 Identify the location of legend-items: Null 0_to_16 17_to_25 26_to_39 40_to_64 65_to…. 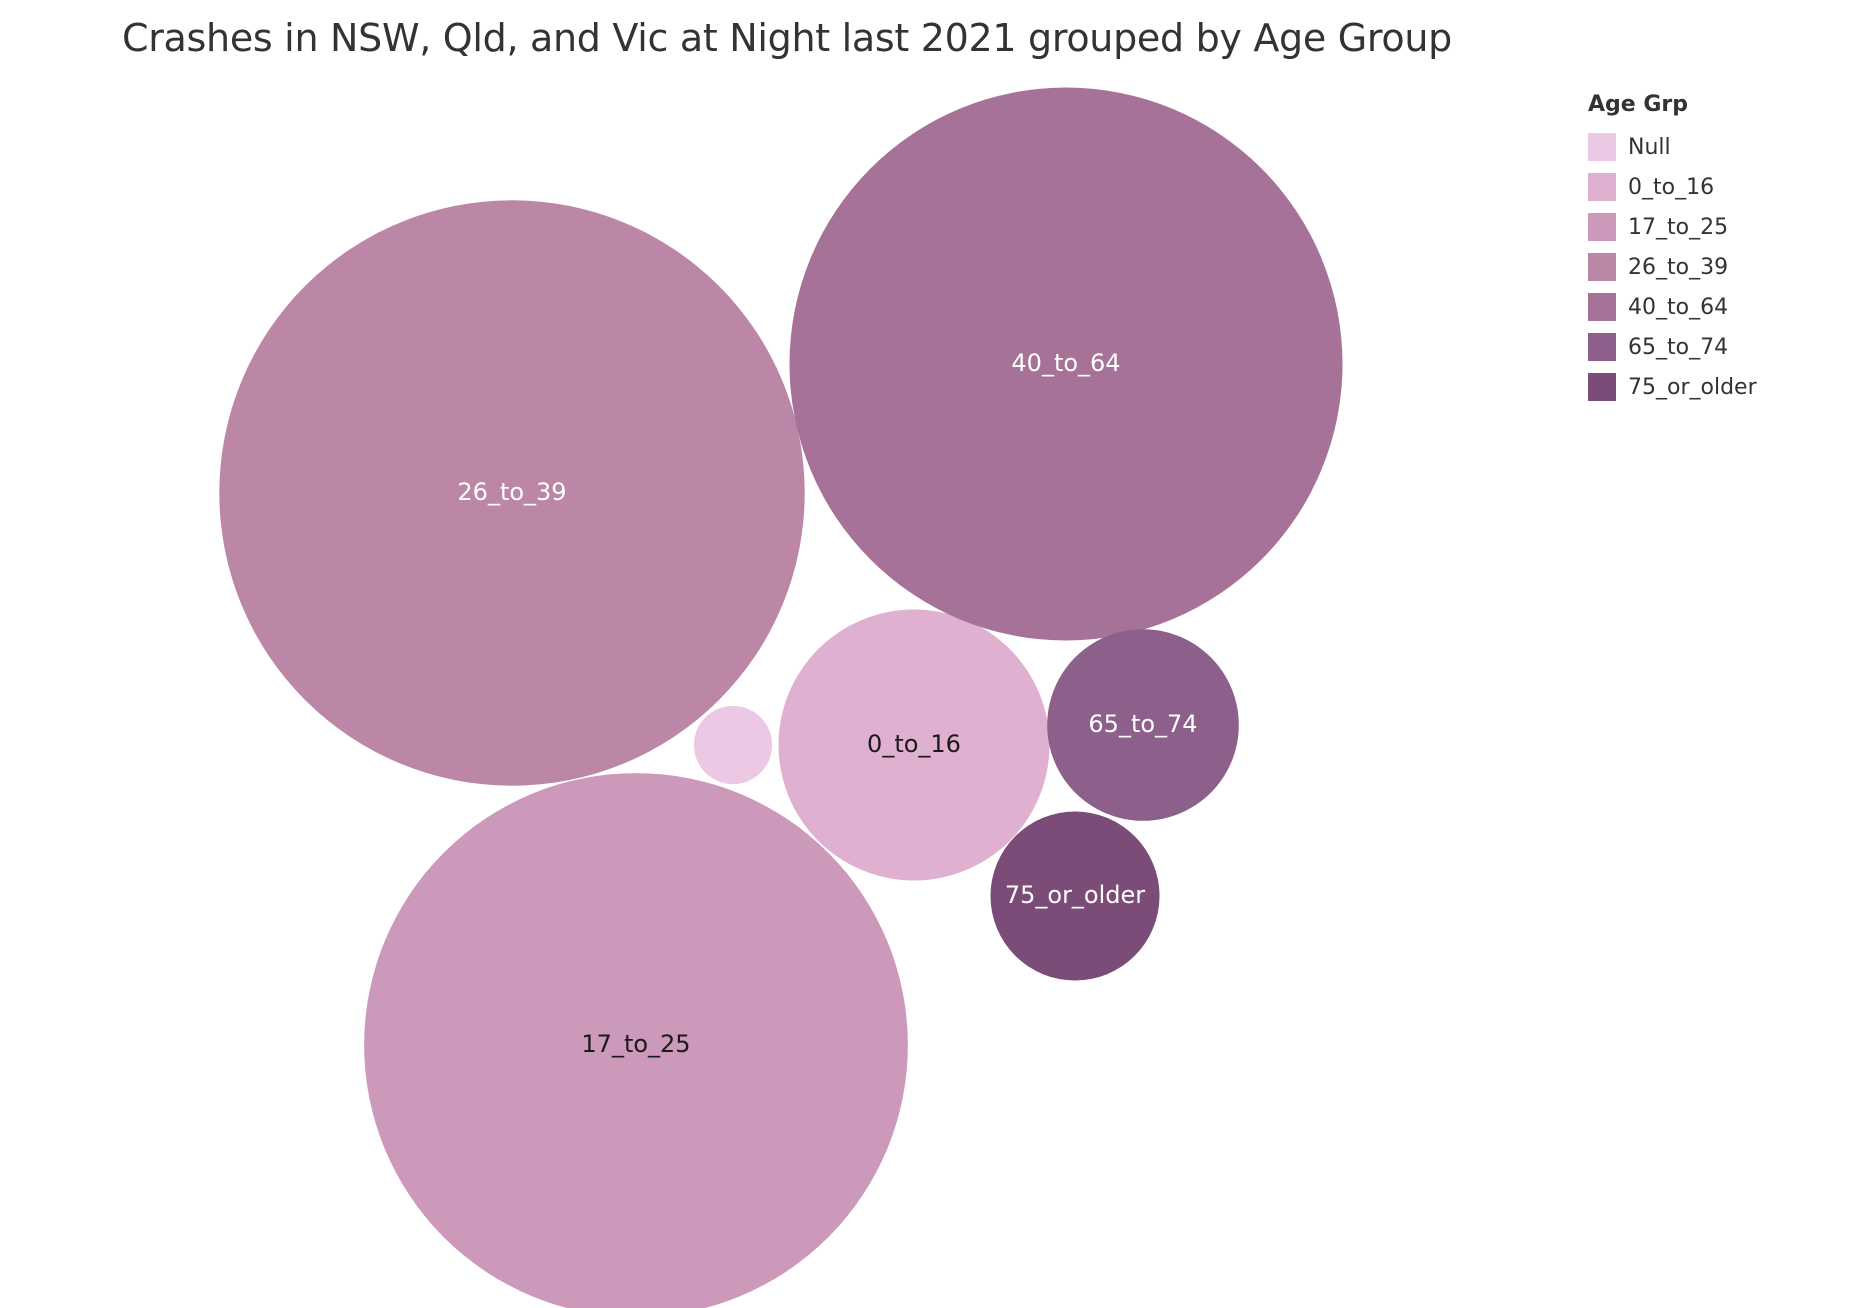
(1672, 267).